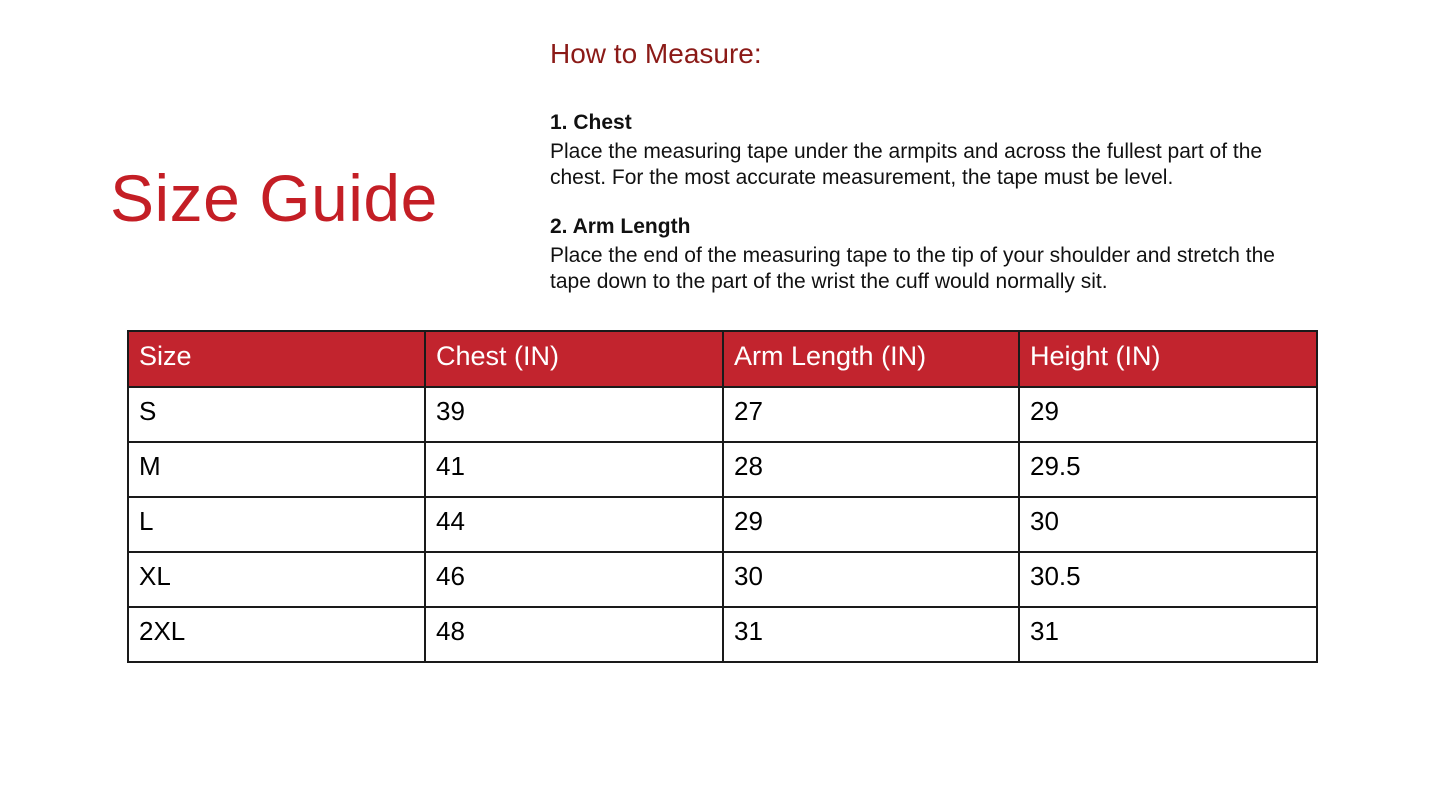 This screenshot has height=797, width=1445. What do you see at coordinates (1168, 524) in the screenshot?
I see `cell-height: 30` at bounding box center [1168, 524].